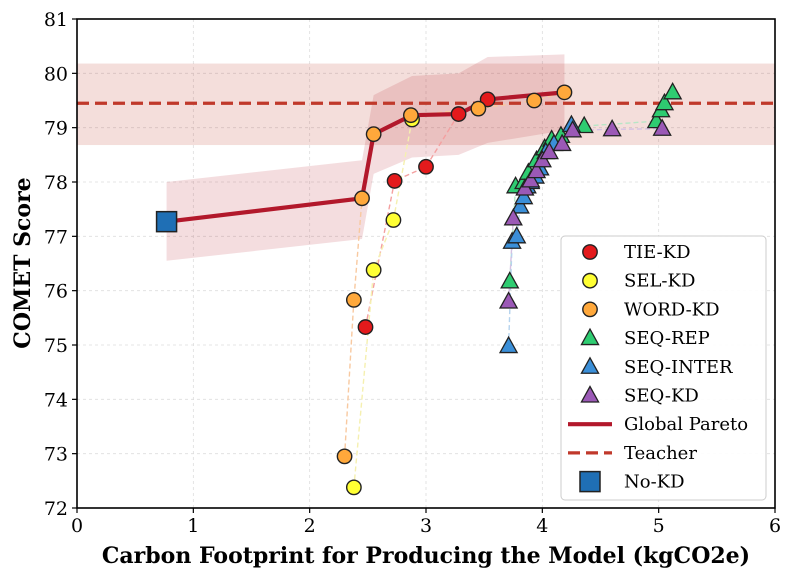  What do you see at coordinates (23, 262) in the screenshot?
I see `y-axis-label: COMET Score` at bounding box center [23, 262].